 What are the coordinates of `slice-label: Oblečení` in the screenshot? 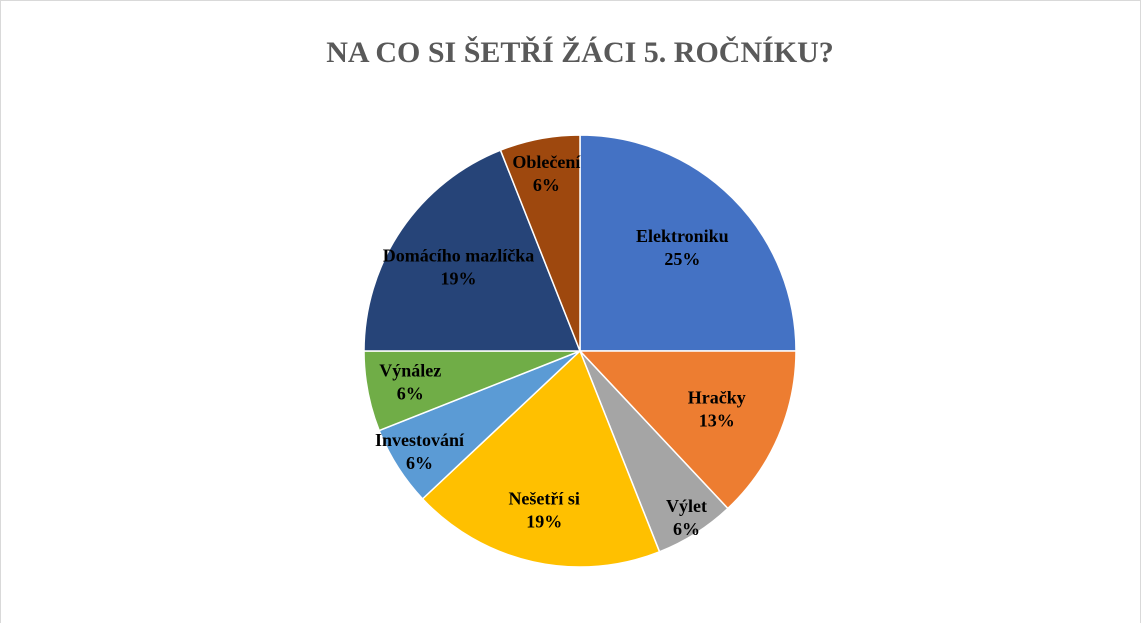 It's located at (546, 162).